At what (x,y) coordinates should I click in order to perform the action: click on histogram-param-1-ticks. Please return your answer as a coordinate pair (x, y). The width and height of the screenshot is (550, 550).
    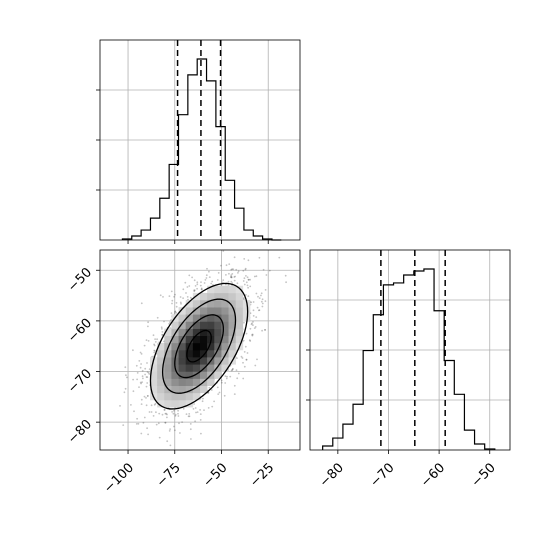
    Looking at the image, I should click on (182, 166).